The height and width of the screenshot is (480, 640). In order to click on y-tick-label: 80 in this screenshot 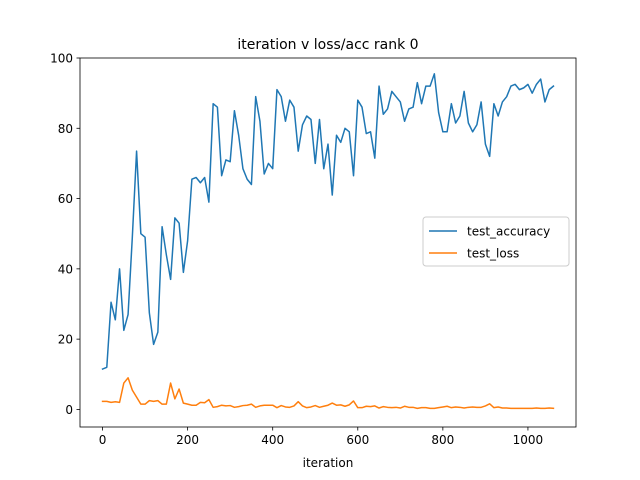, I will do `click(65, 129)`.